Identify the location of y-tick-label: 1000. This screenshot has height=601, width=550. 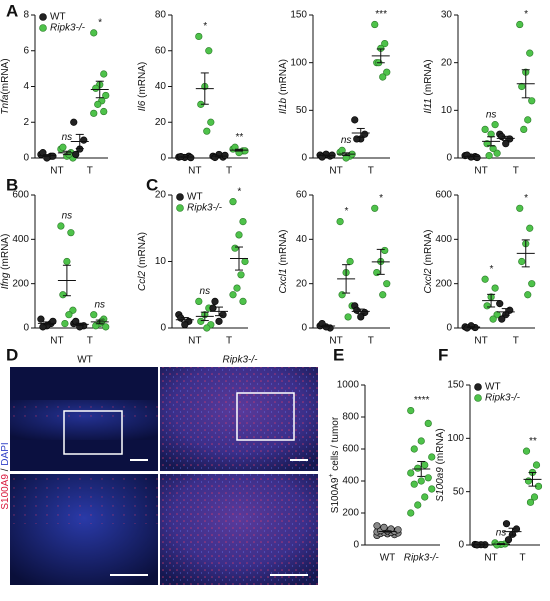
(348, 385).